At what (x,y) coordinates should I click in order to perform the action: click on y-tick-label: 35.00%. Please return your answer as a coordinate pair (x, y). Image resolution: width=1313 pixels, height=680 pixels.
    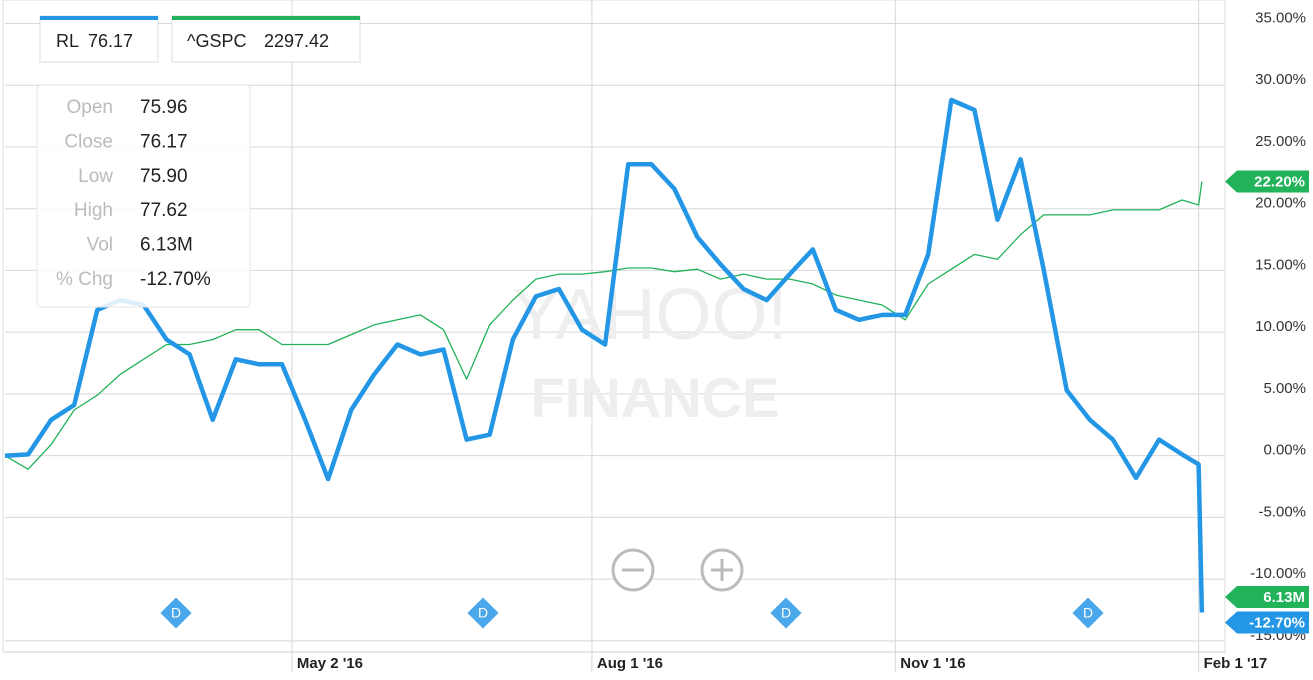
    Looking at the image, I should click on (1280, 17).